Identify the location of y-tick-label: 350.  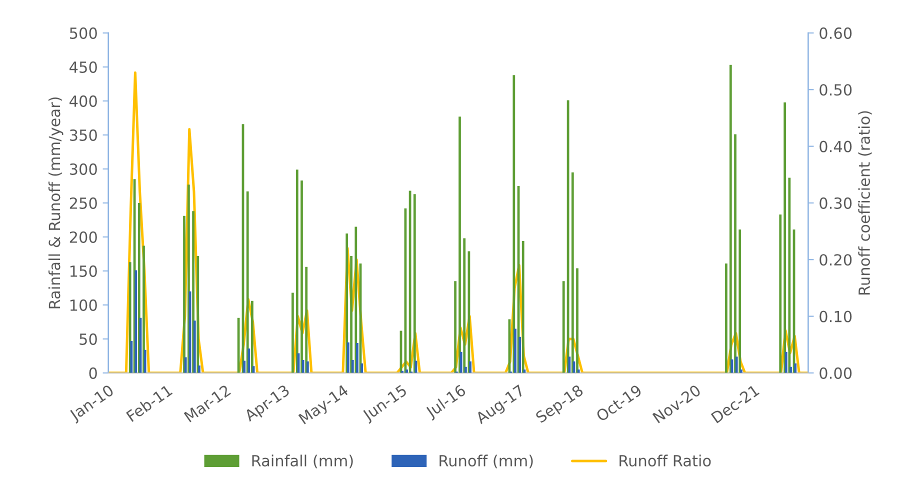
(83, 135).